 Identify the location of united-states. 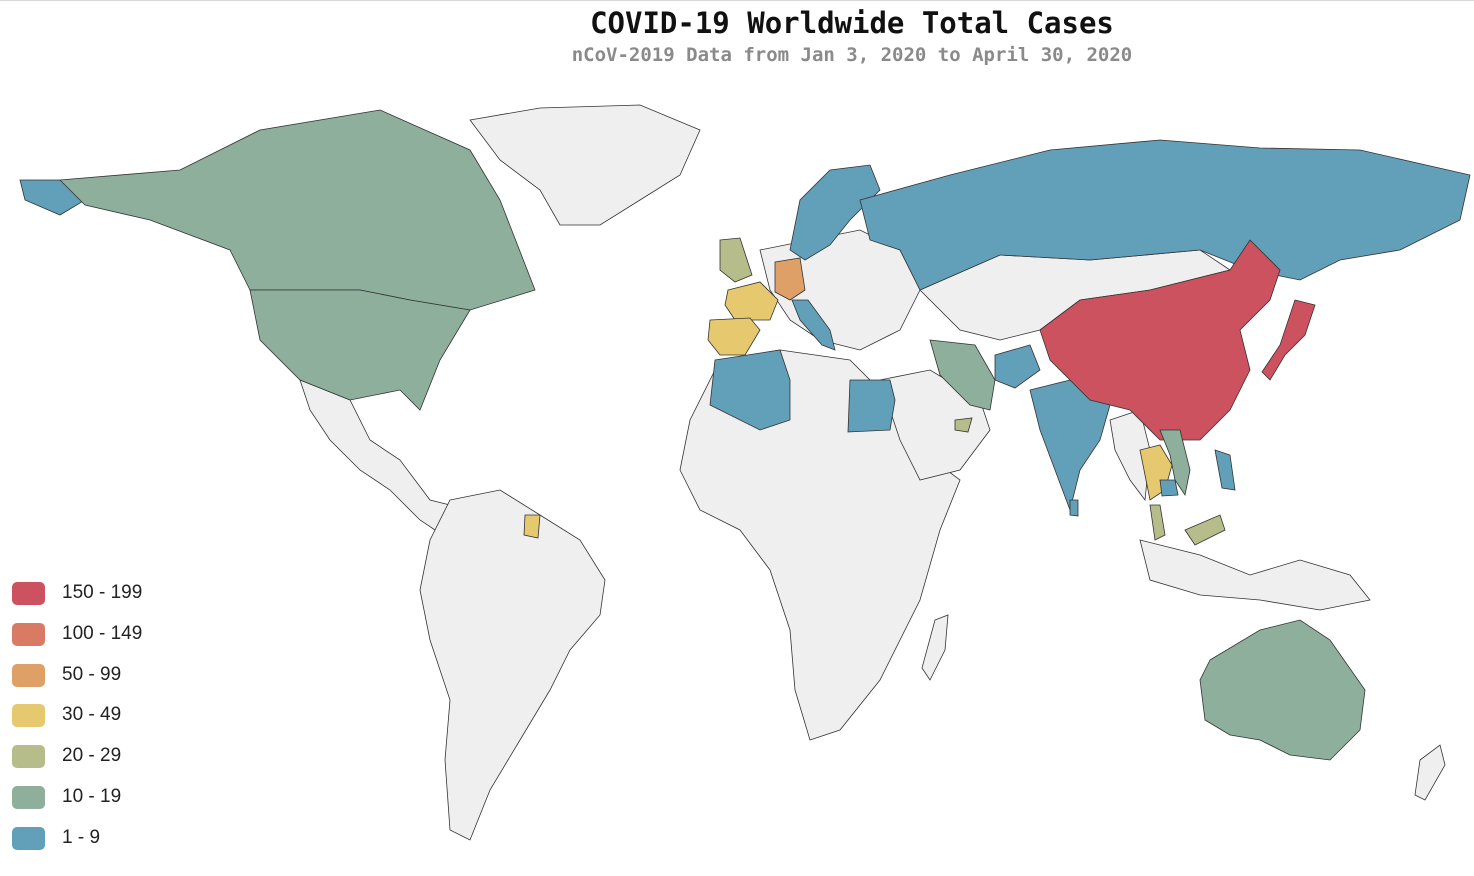
(360, 350).